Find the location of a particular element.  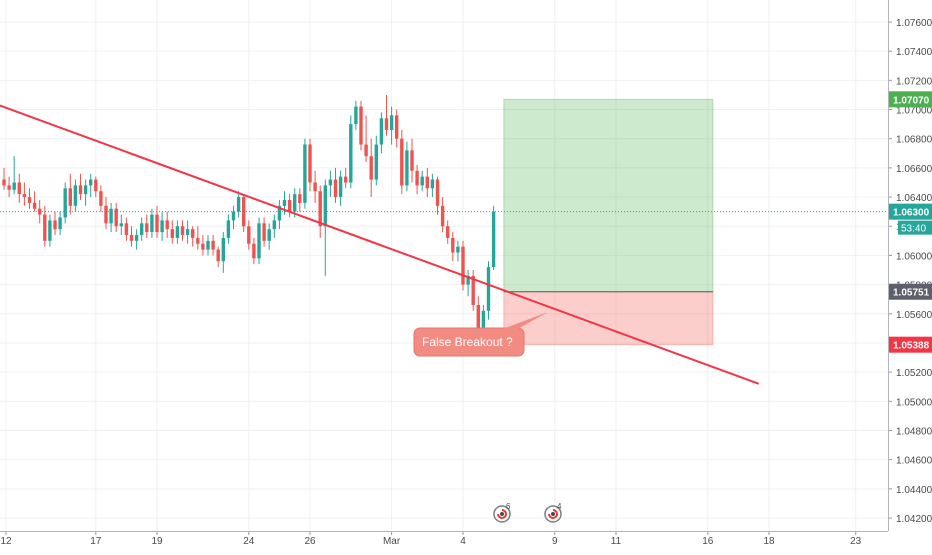

countdown-bg is located at coordinates (915, 227).